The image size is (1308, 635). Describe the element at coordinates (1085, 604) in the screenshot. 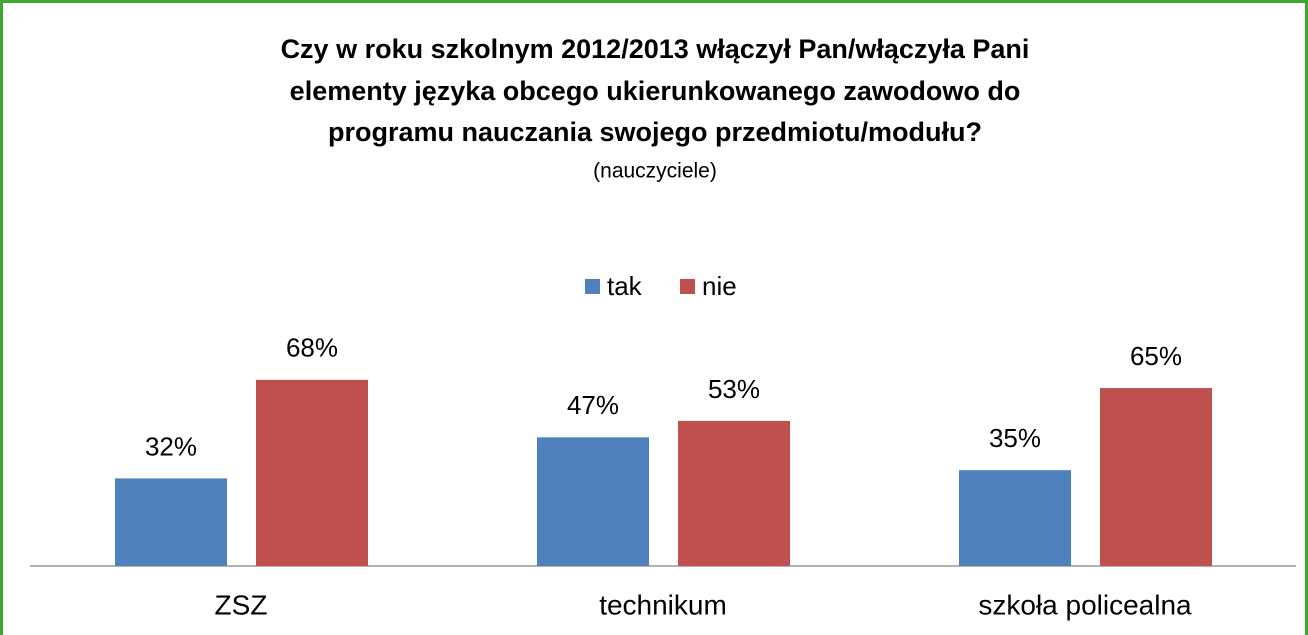

I see `x-tick-label: szkoła policealna` at that location.